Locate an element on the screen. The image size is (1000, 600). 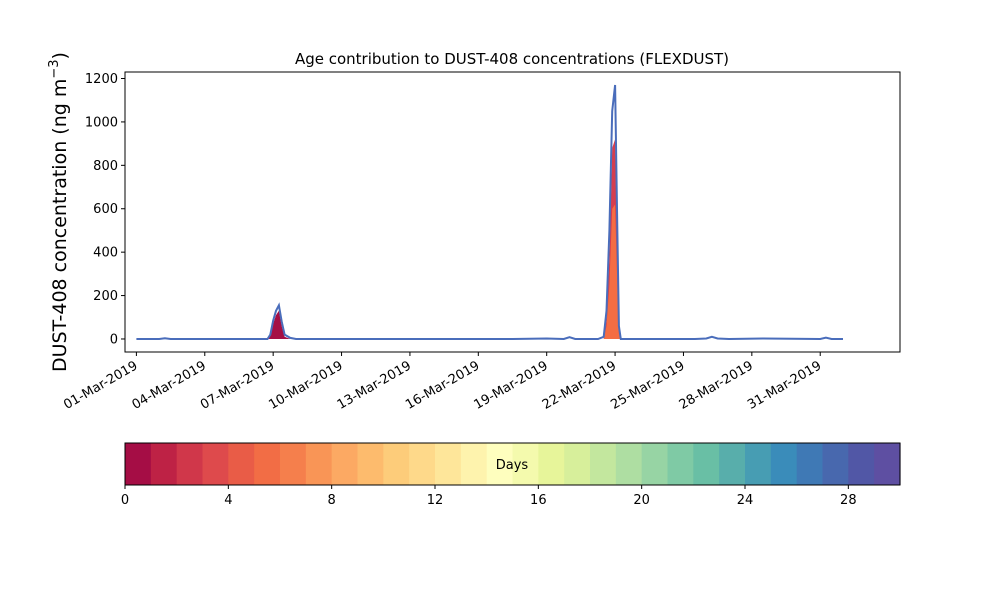
colorbar-tick-label: 8 is located at coordinates (332, 500).